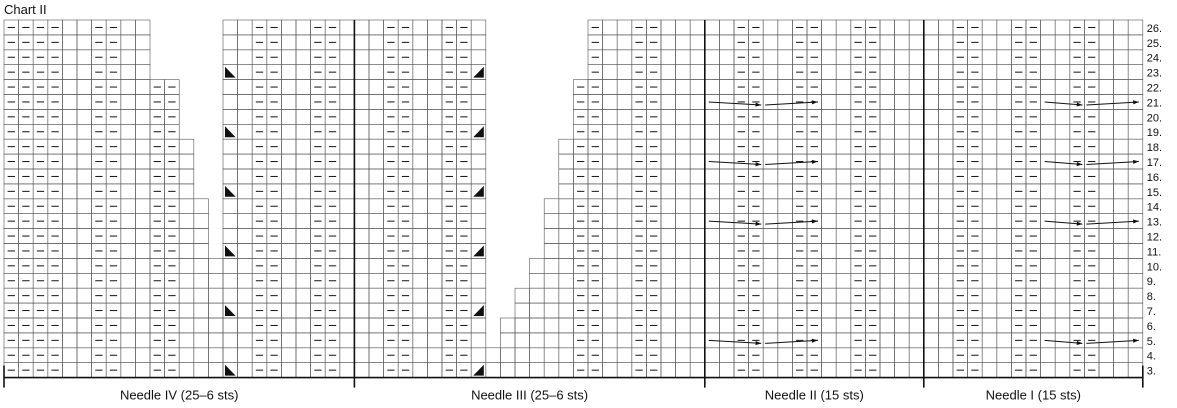 This screenshot has width=1177, height=408. What do you see at coordinates (791, 222) in the screenshot?
I see `cable-arrow-right` at bounding box center [791, 222].